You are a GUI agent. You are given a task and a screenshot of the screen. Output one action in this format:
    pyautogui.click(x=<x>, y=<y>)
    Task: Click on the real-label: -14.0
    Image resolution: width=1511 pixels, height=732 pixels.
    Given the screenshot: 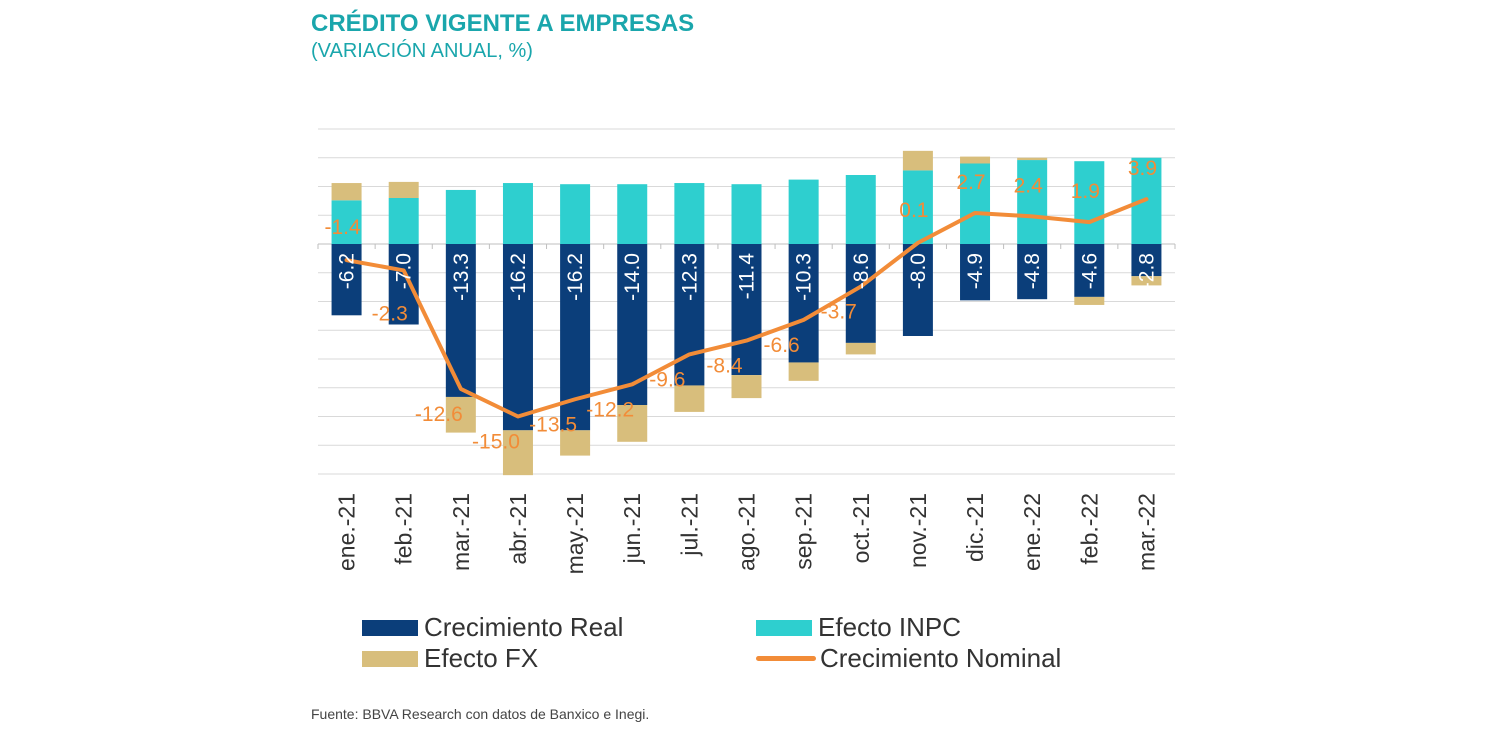 What is the action you would take?
    pyautogui.click(x=632, y=277)
    